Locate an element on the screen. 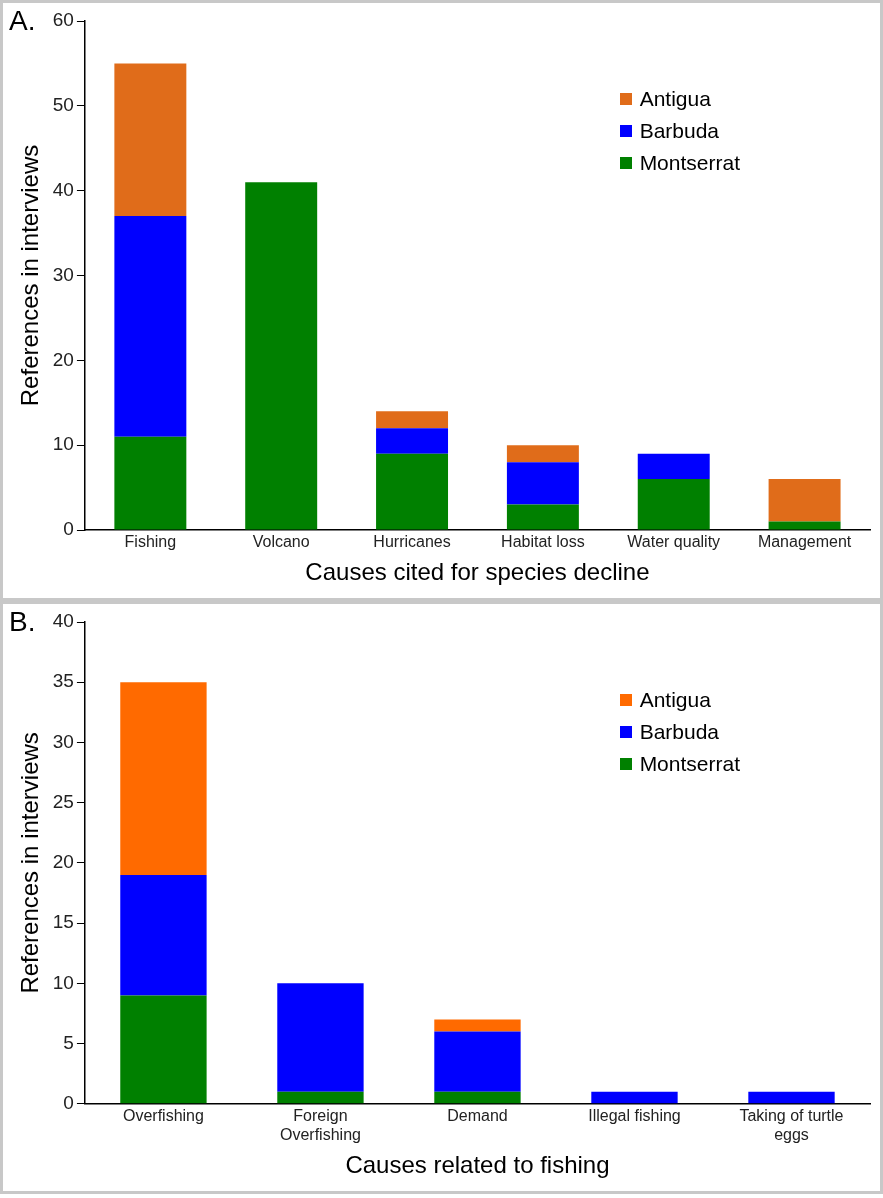  text: A. is located at coordinates (22, 21).